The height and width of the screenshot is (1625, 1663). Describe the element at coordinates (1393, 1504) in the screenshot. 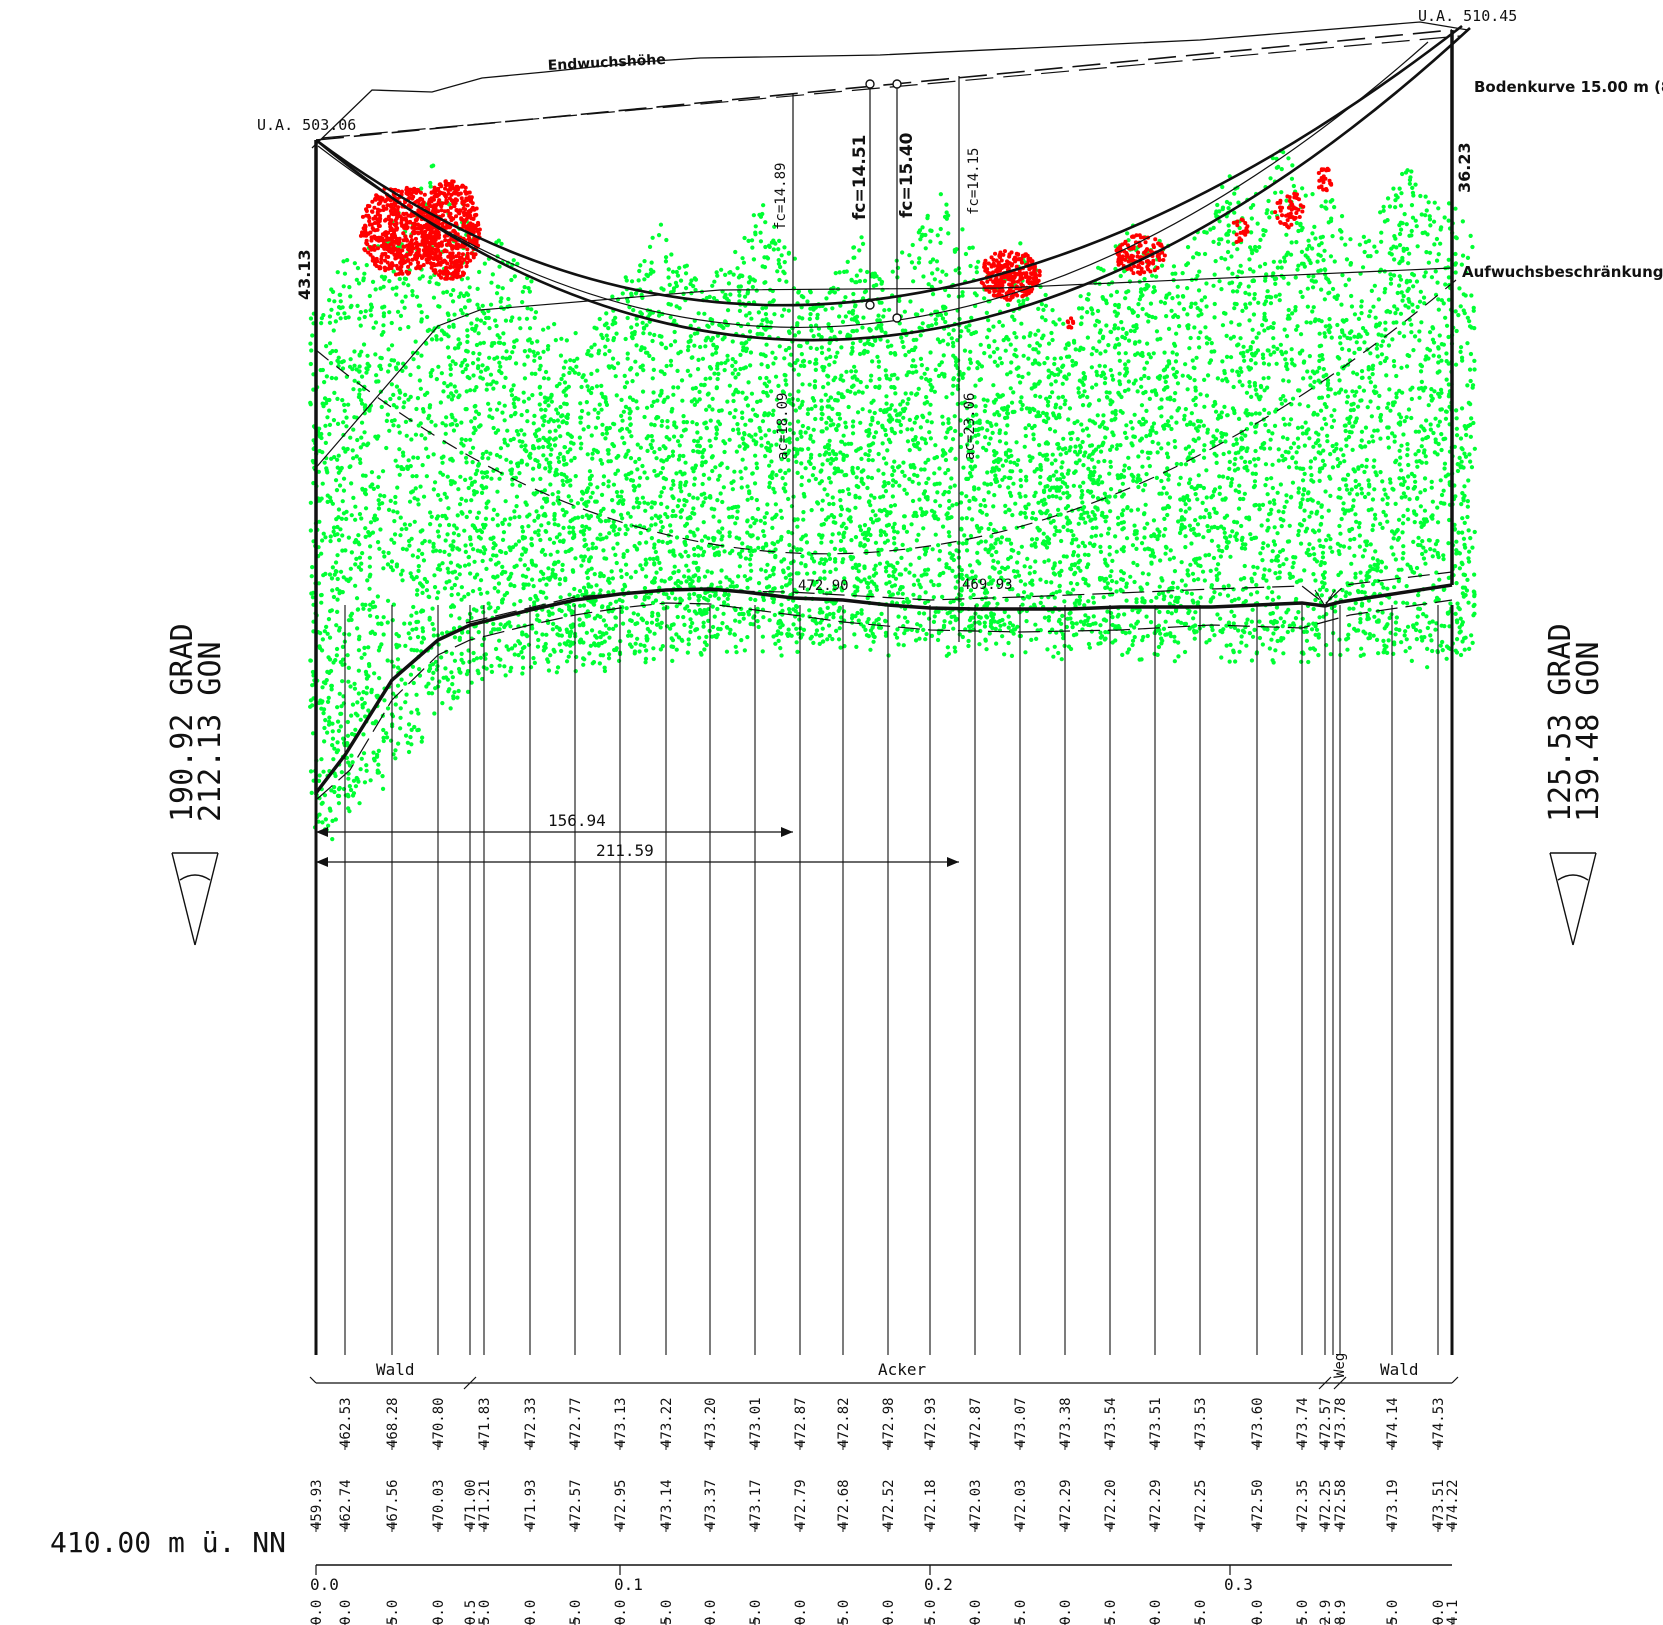

I see `ground-height-value: 473.19` at that location.